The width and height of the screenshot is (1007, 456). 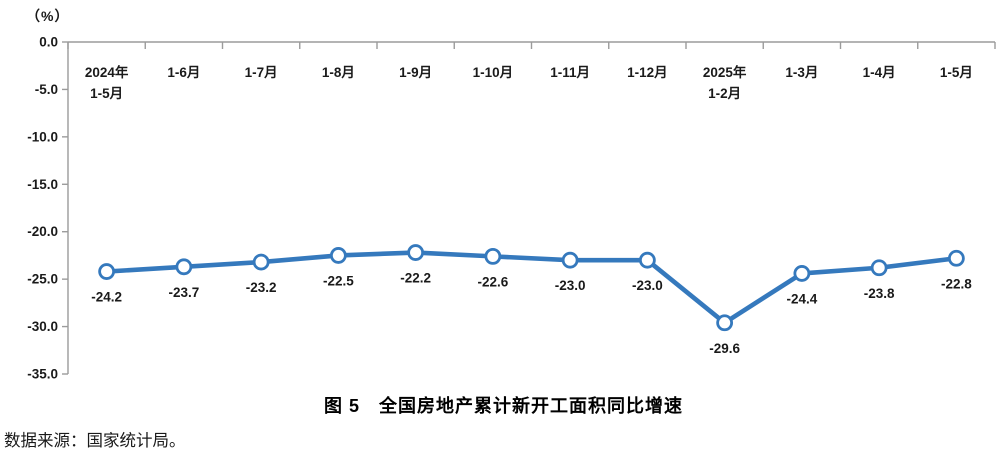 I want to click on x-category-label: 1-4月, so click(x=879, y=72).